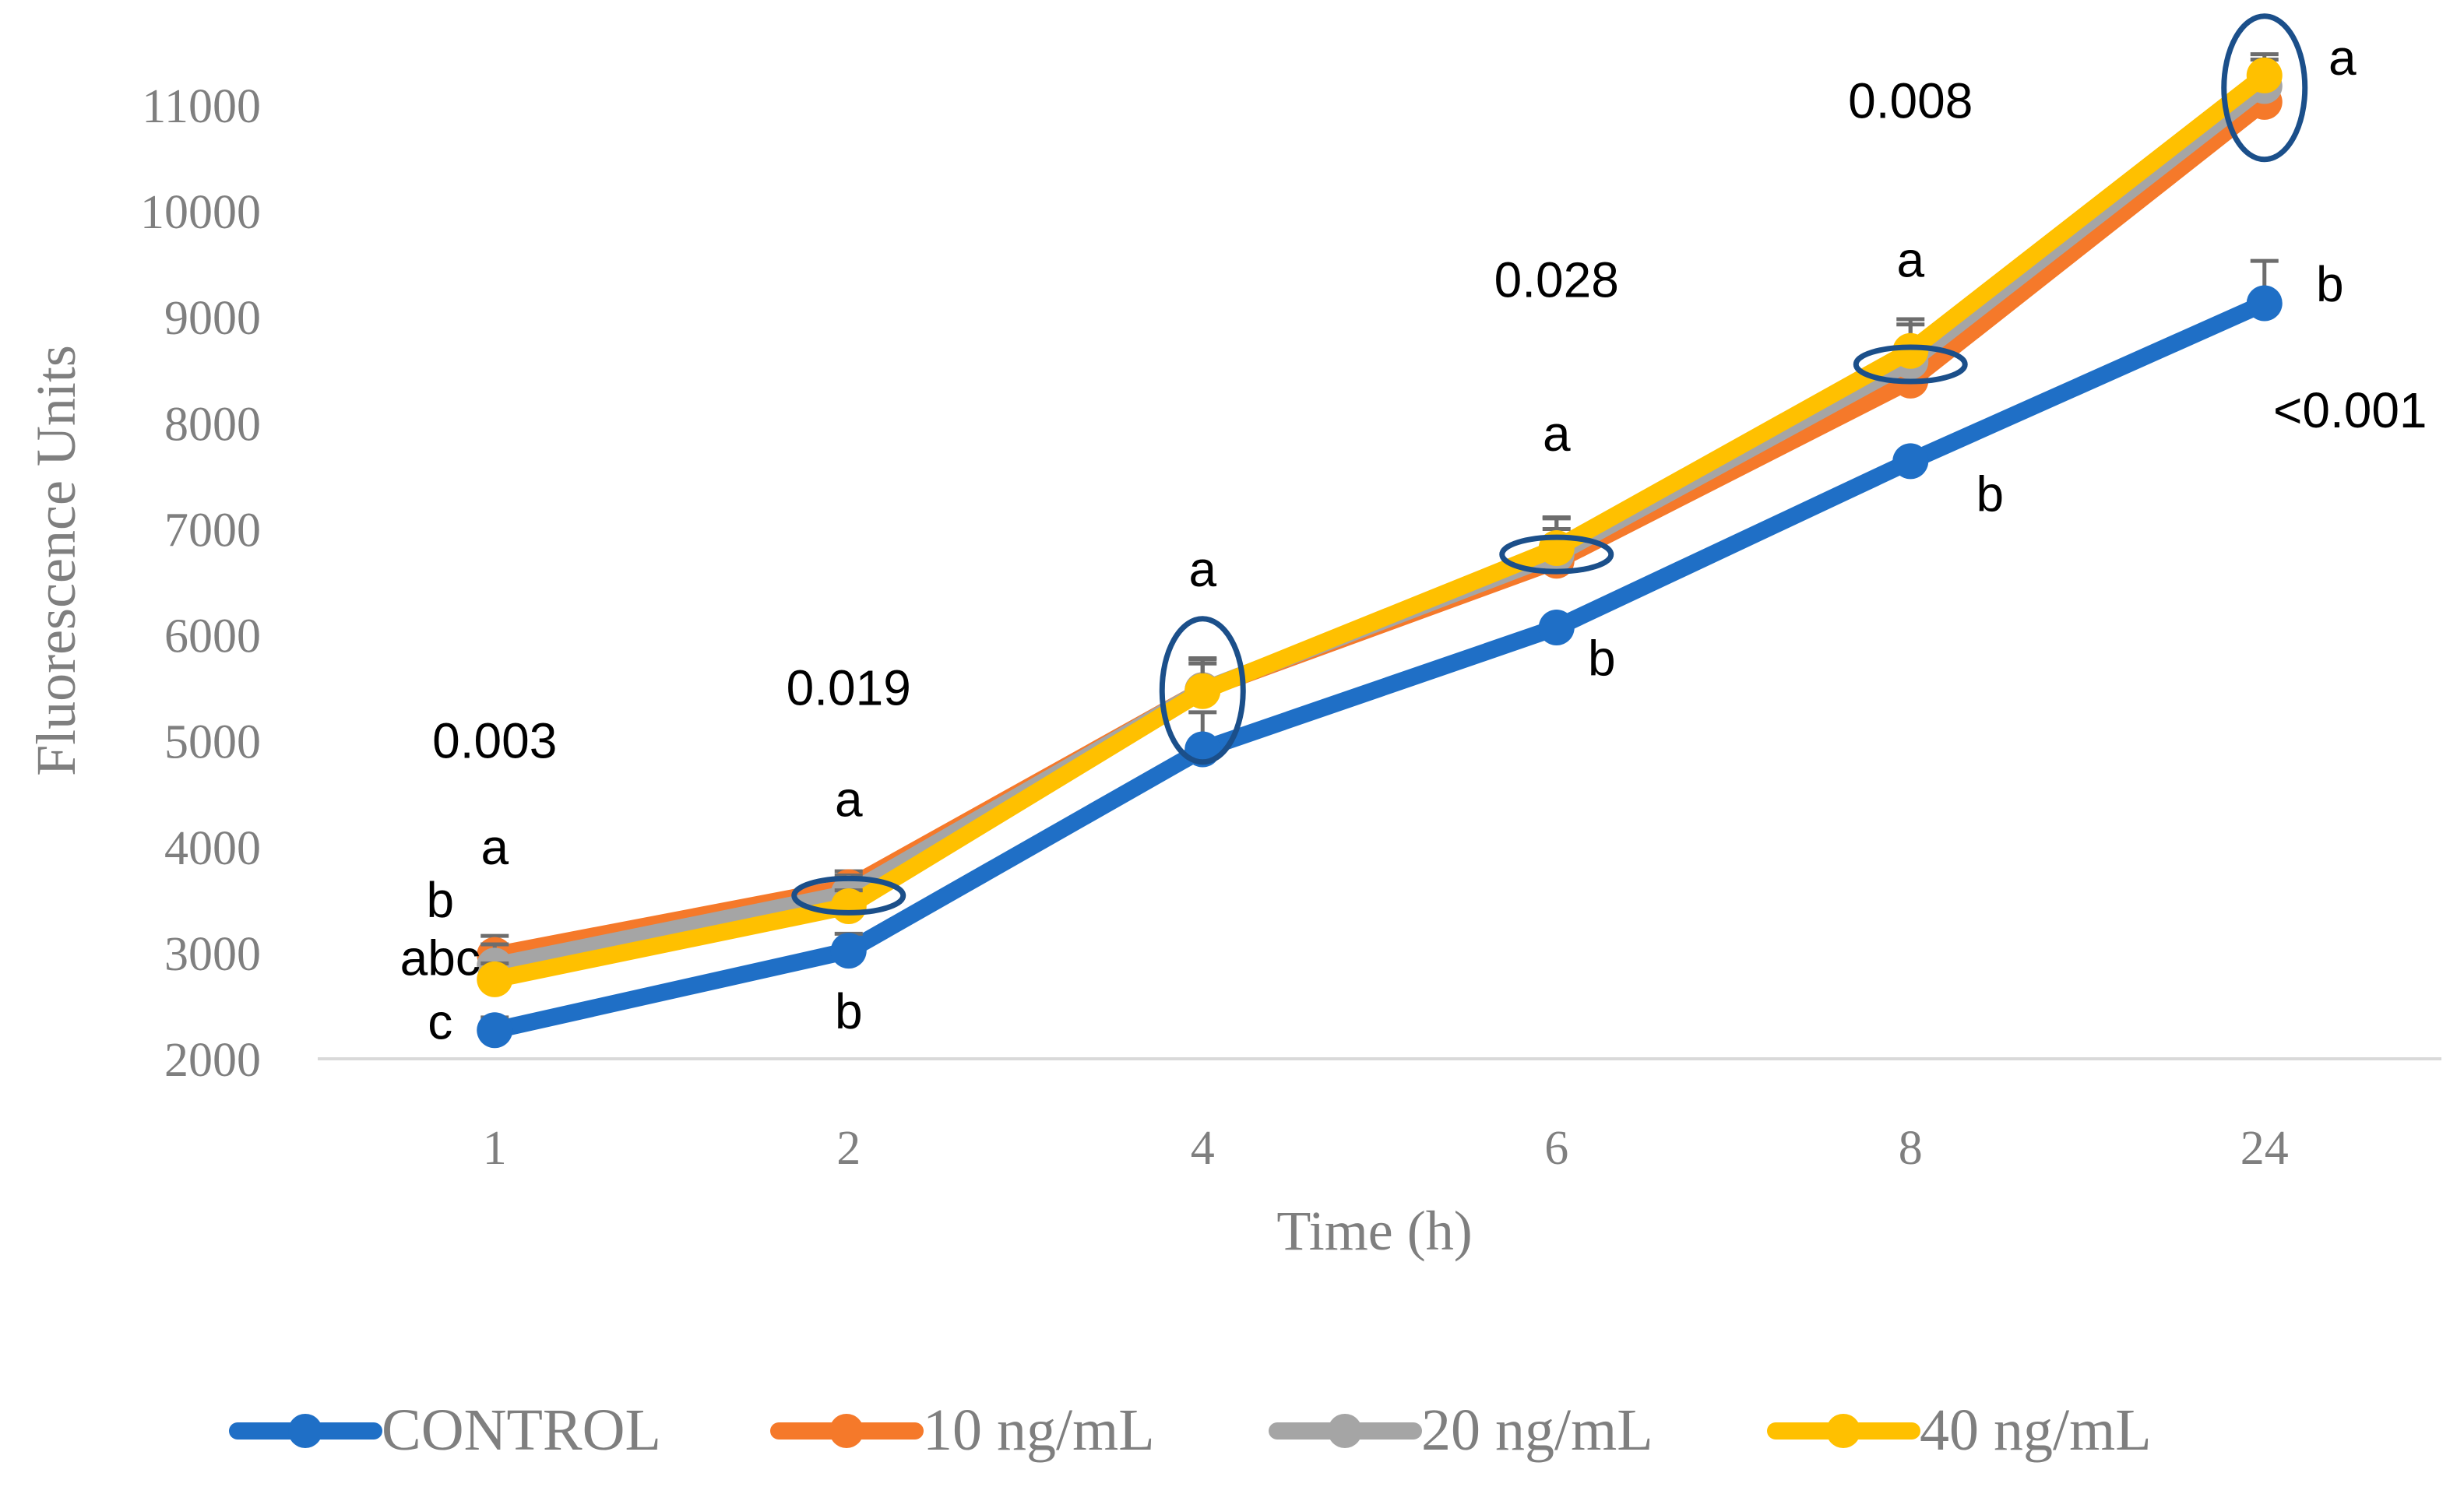 This screenshot has height=1487, width=2464. I want to click on y-tick-label: 5000, so click(212, 742).